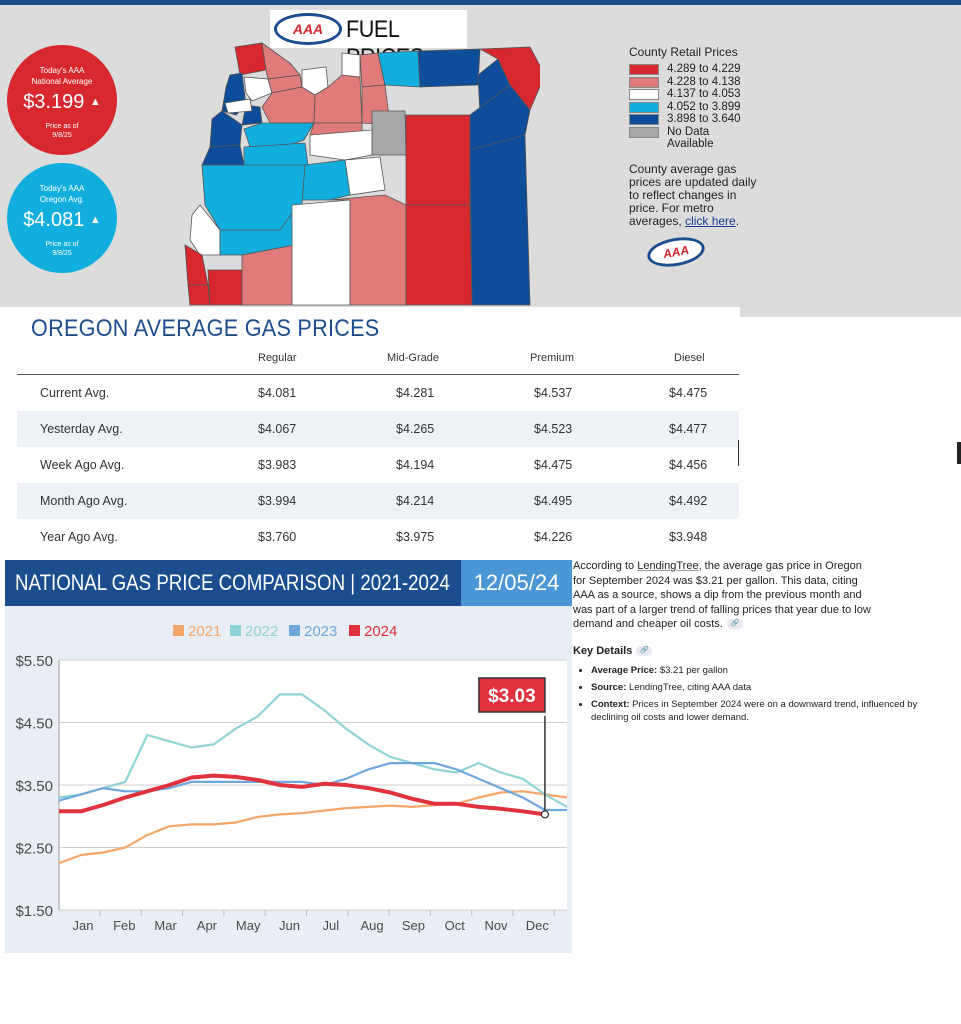  Describe the element at coordinates (277, 537) in the screenshot. I see `cell-regular: $3.760` at that location.